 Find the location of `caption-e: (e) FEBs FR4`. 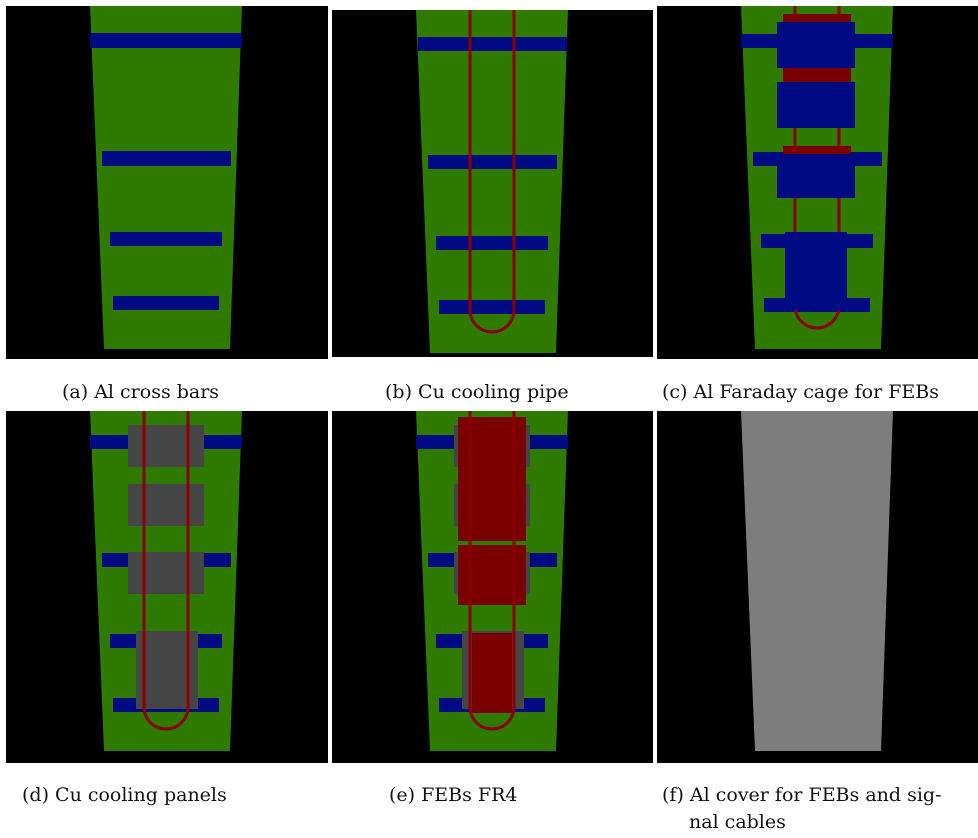

caption-e: (e) FEBs FR4 is located at coordinates (453, 795).